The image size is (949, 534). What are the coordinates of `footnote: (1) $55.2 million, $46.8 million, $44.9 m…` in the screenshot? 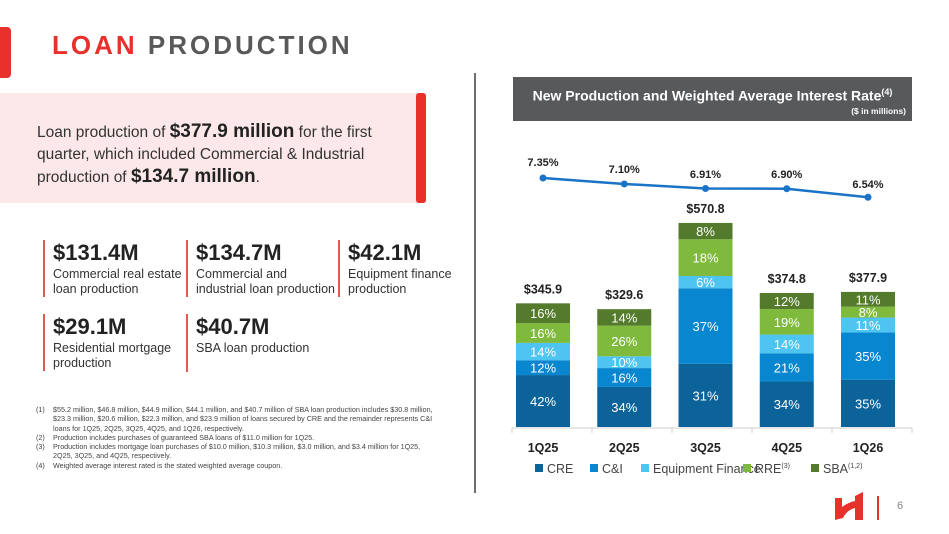 It's located at (236, 419).